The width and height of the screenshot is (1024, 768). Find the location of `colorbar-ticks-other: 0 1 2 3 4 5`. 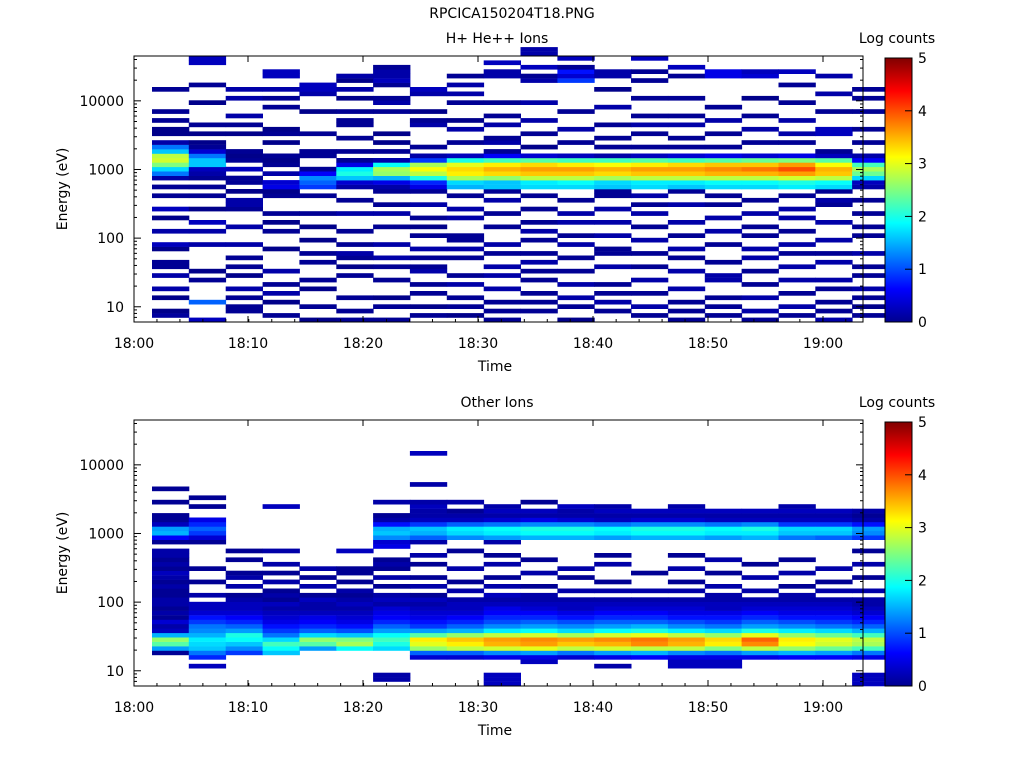

colorbar-ticks-other: 0 1 2 3 4 5 is located at coordinates (916, 555).